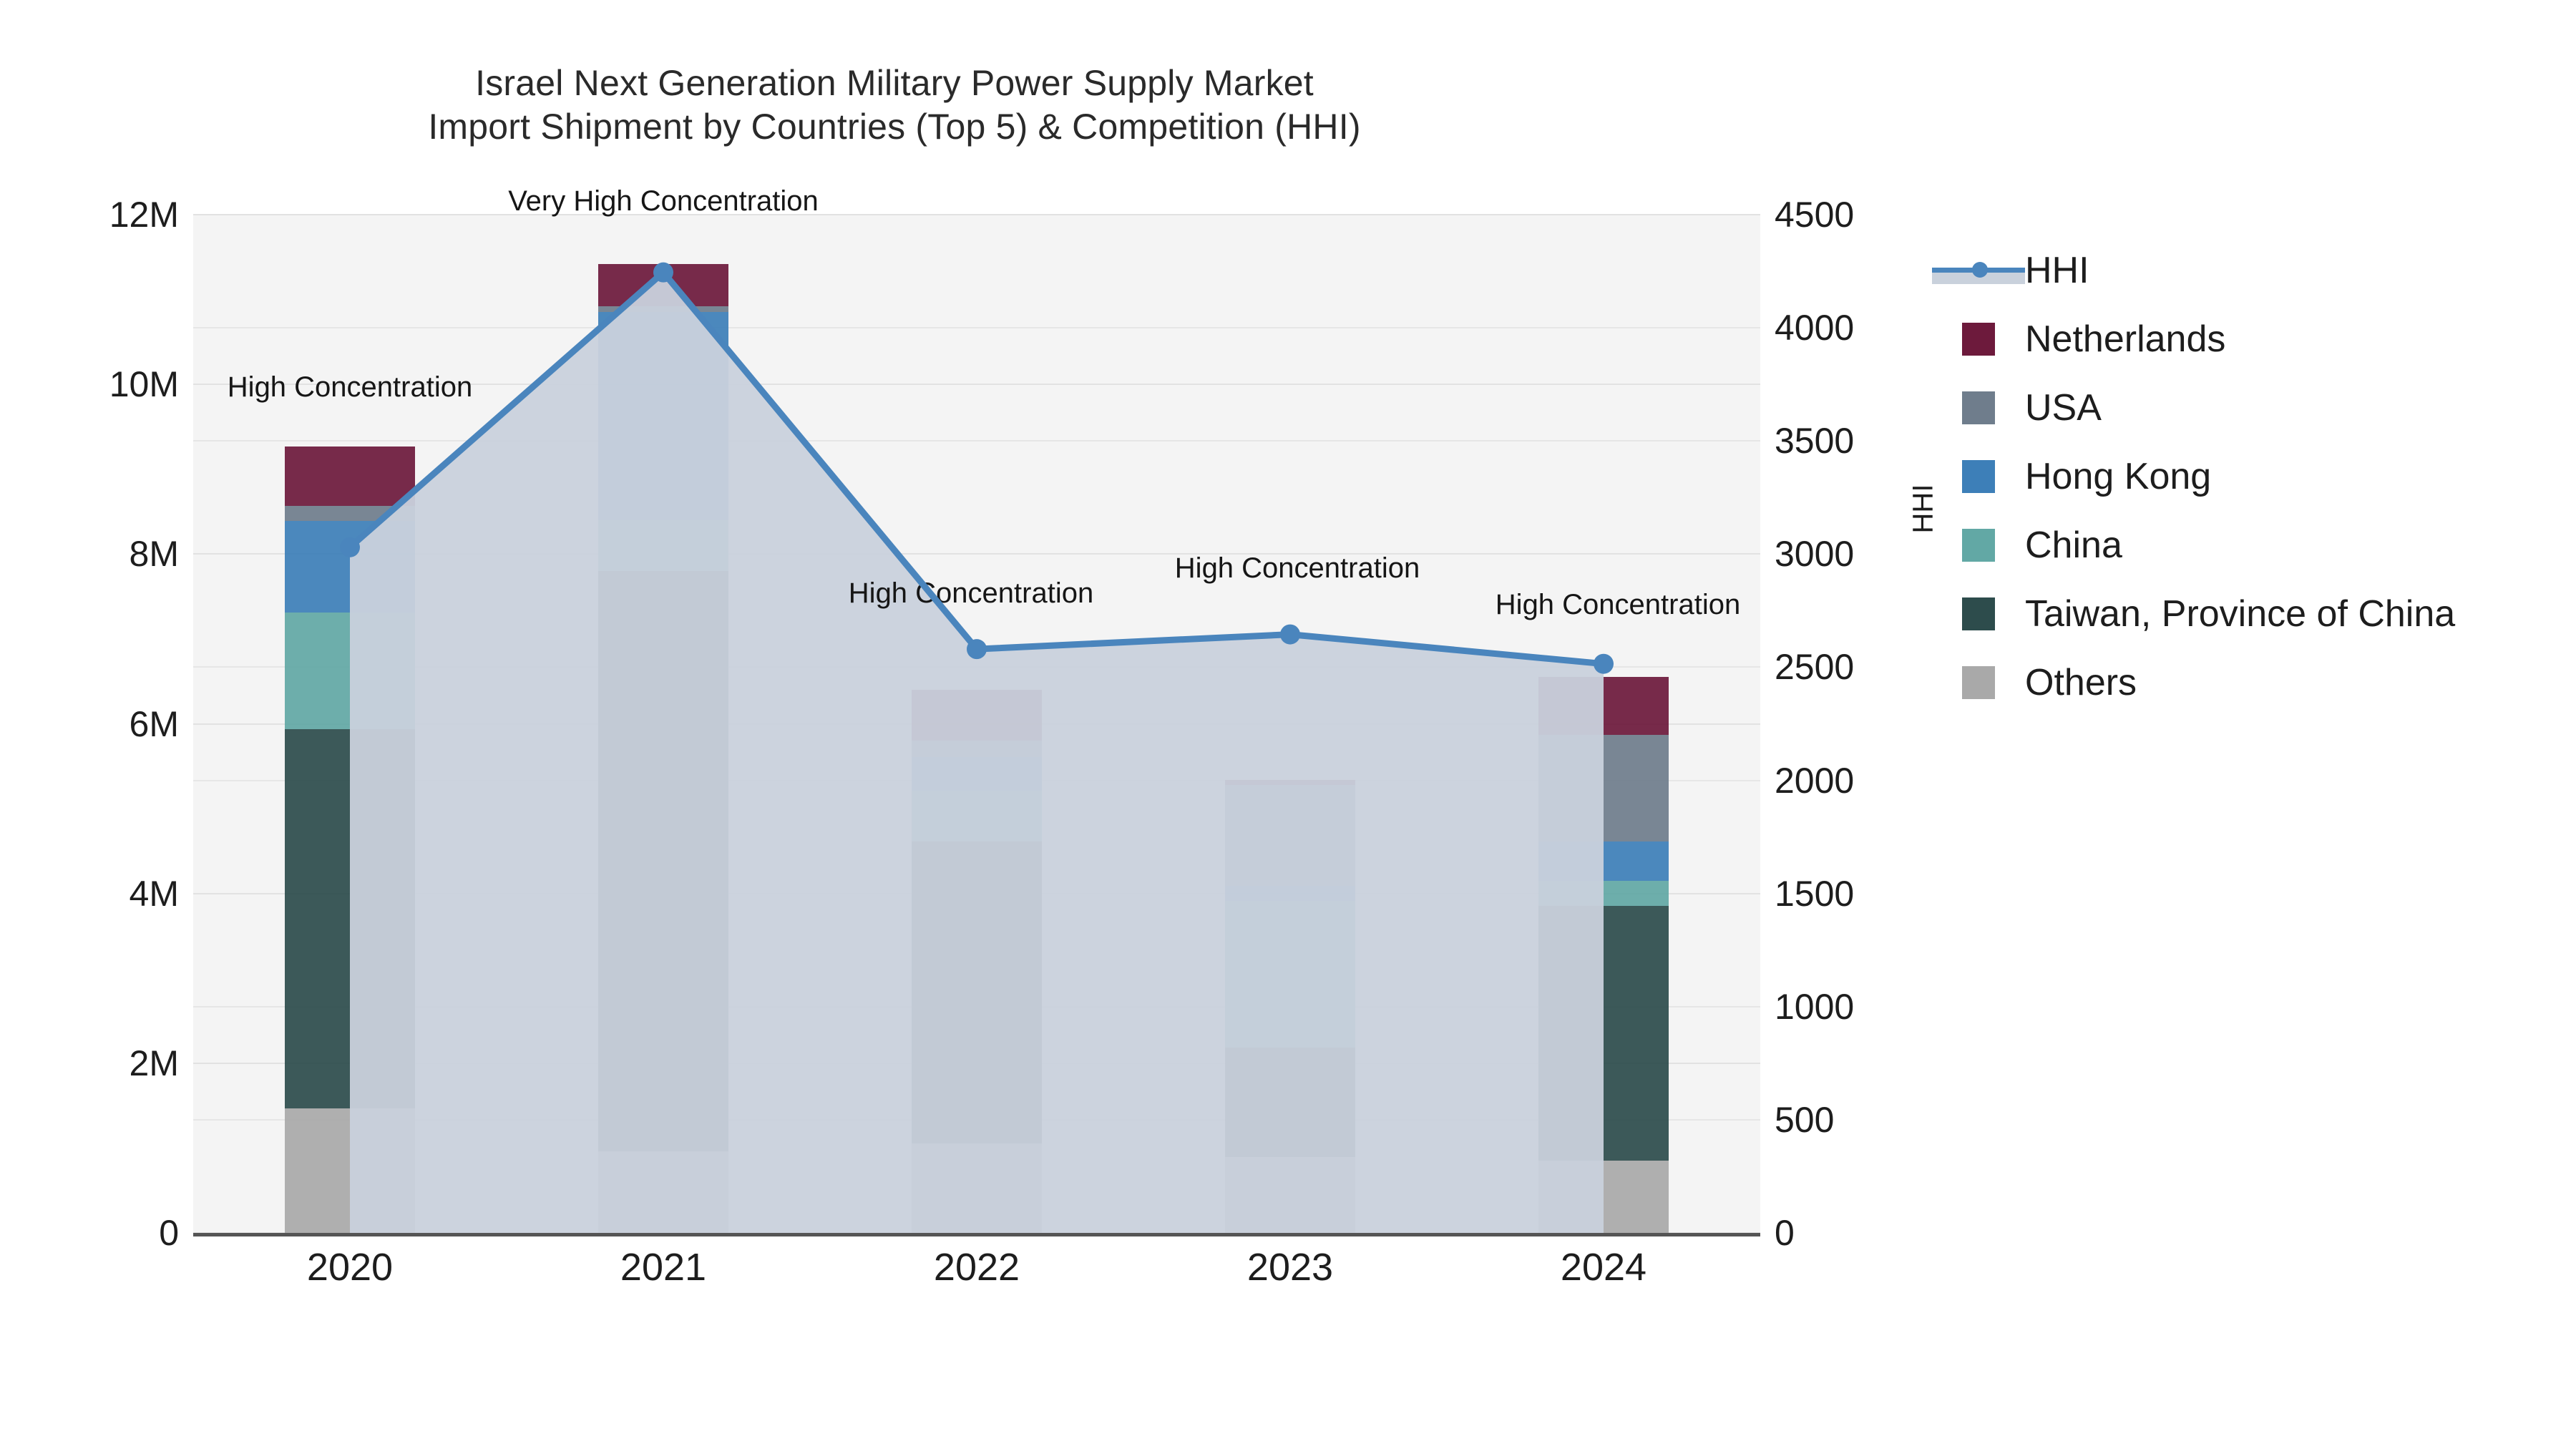 The image size is (2576, 1449). What do you see at coordinates (1618, 604) in the screenshot?
I see `annotation-2024: High Concentration` at bounding box center [1618, 604].